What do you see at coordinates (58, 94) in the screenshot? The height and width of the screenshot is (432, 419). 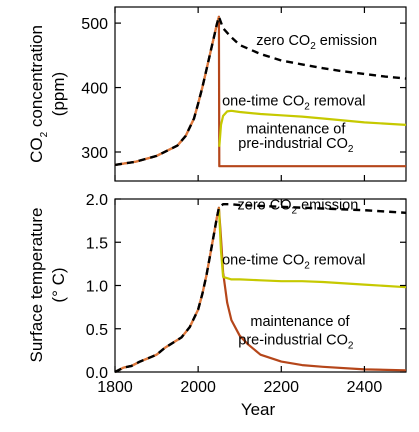 I see `co2-ylabel-unit: (ppm)` at bounding box center [58, 94].